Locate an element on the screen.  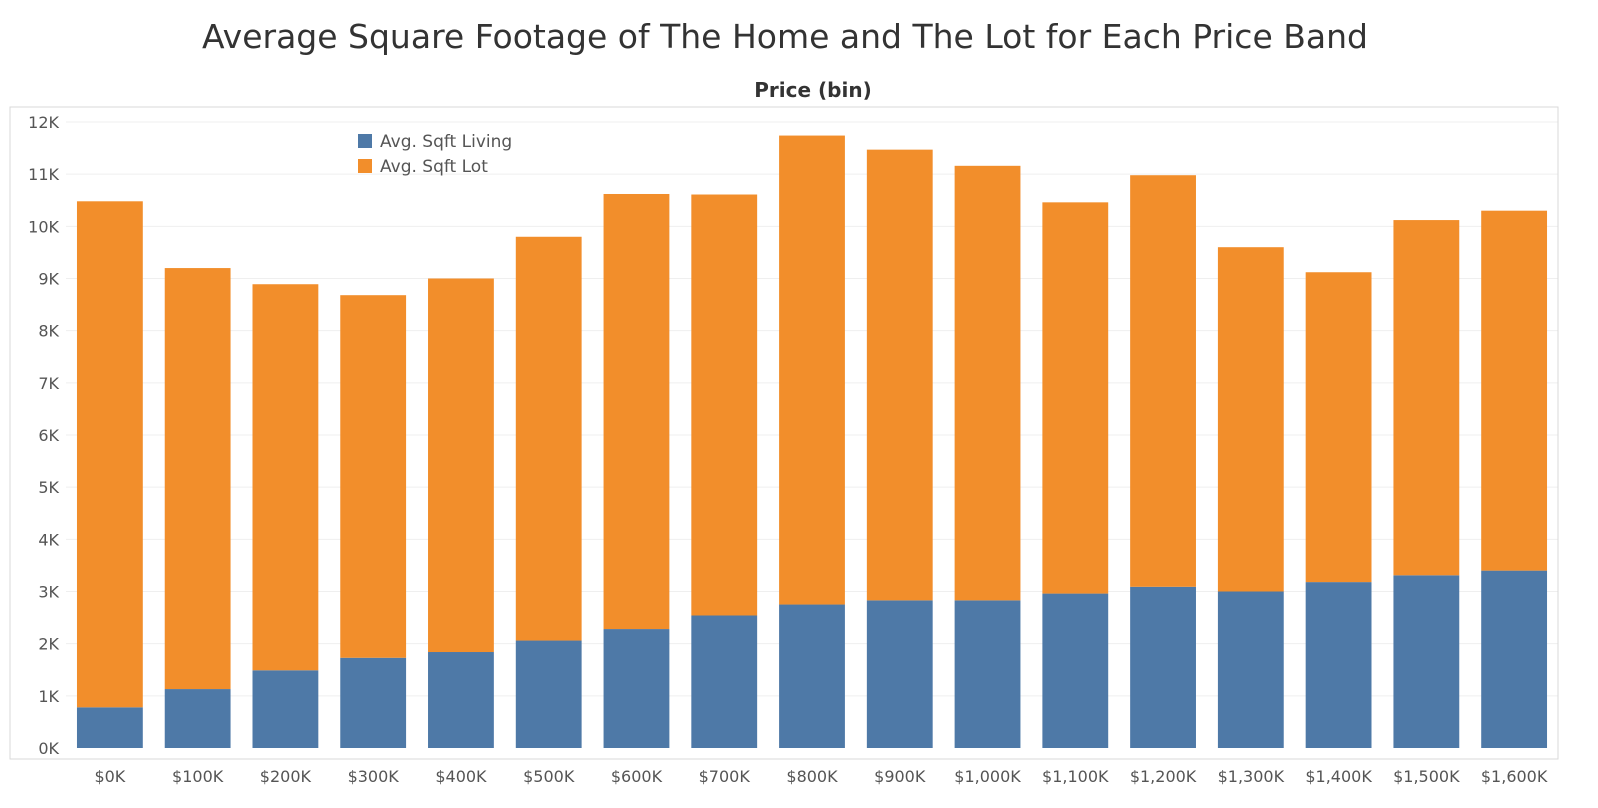
x-tick-label: $800K is located at coordinates (812, 776).